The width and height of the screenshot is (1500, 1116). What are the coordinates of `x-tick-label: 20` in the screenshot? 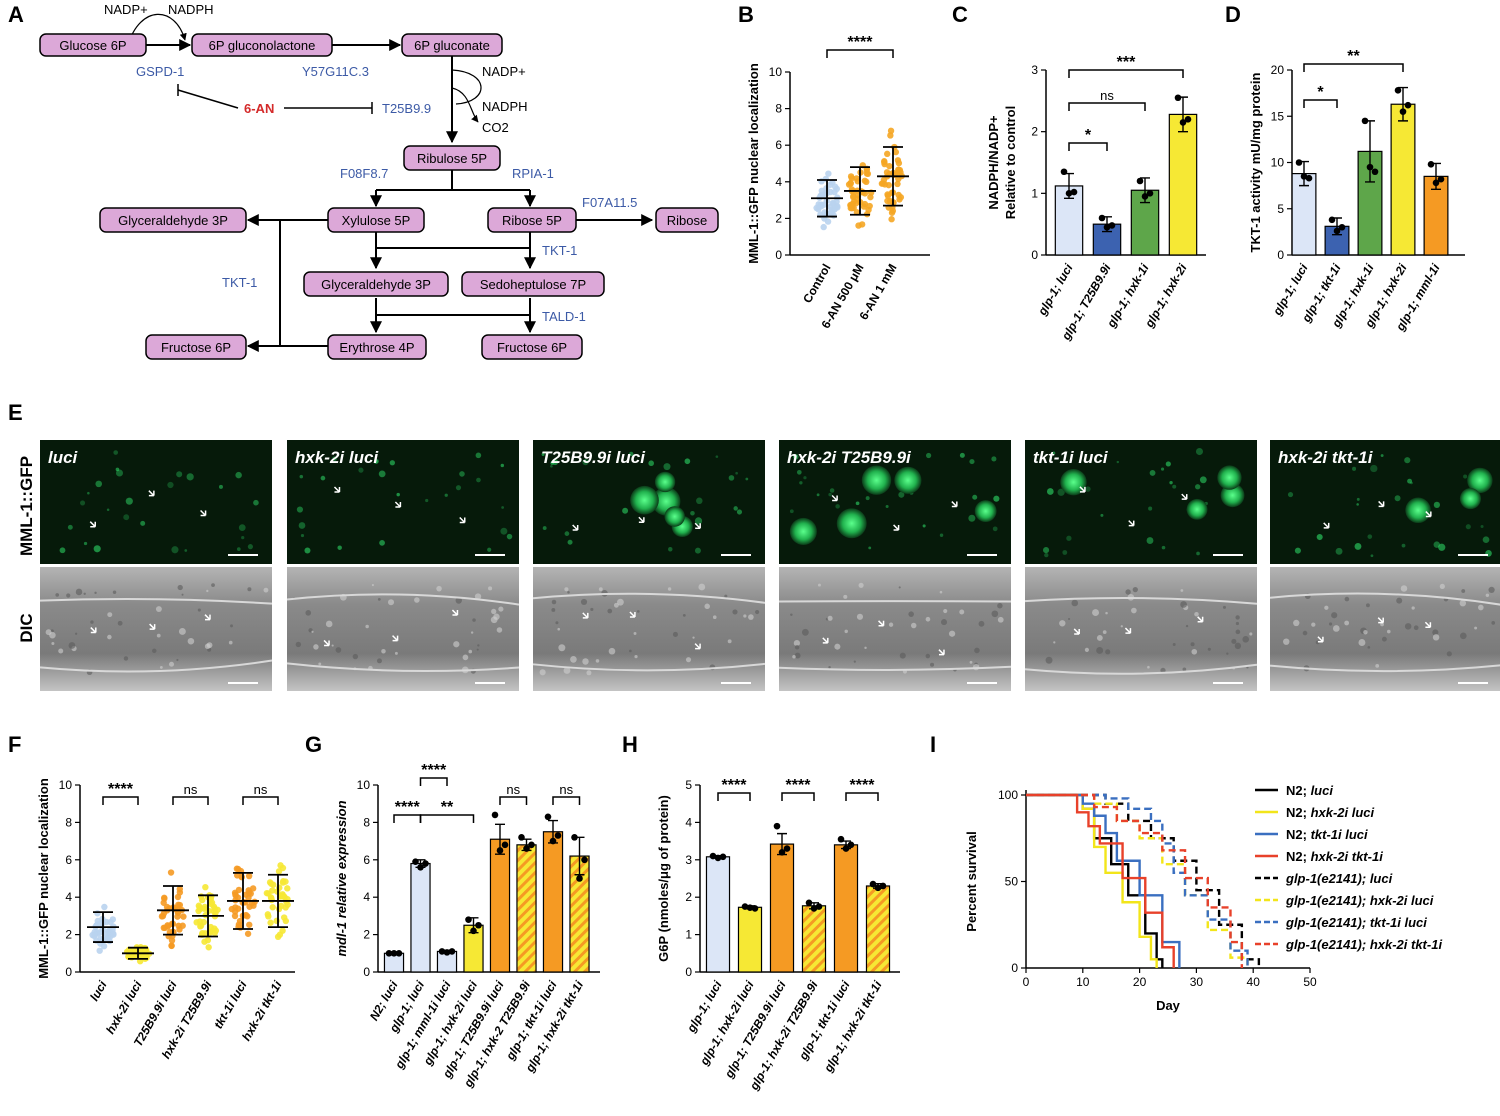 It's located at (1140, 982).